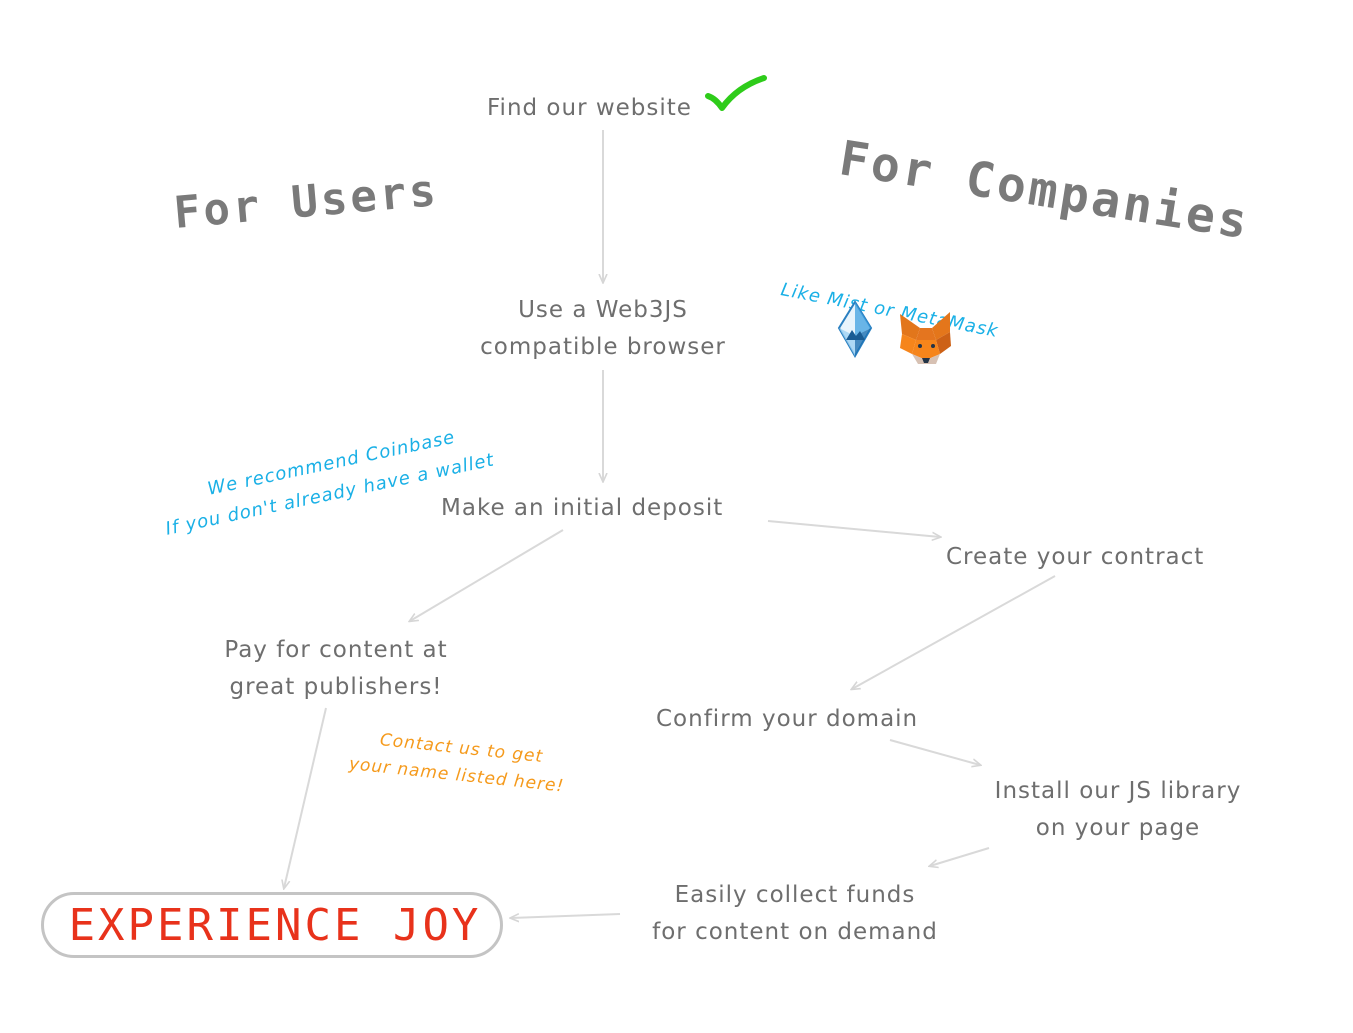 This screenshot has height=1033, width=1353. What do you see at coordinates (1075, 557) in the screenshot?
I see `step-create-contract: Create your contract` at bounding box center [1075, 557].